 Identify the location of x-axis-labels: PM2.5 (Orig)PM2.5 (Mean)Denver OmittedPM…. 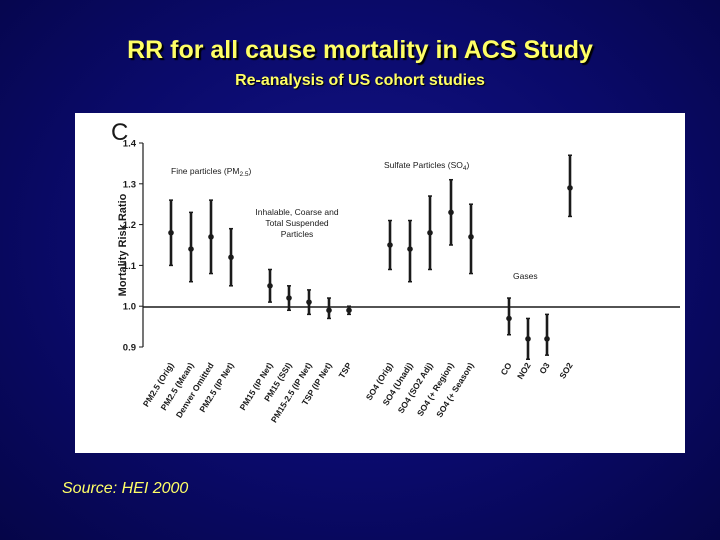
(358, 392).